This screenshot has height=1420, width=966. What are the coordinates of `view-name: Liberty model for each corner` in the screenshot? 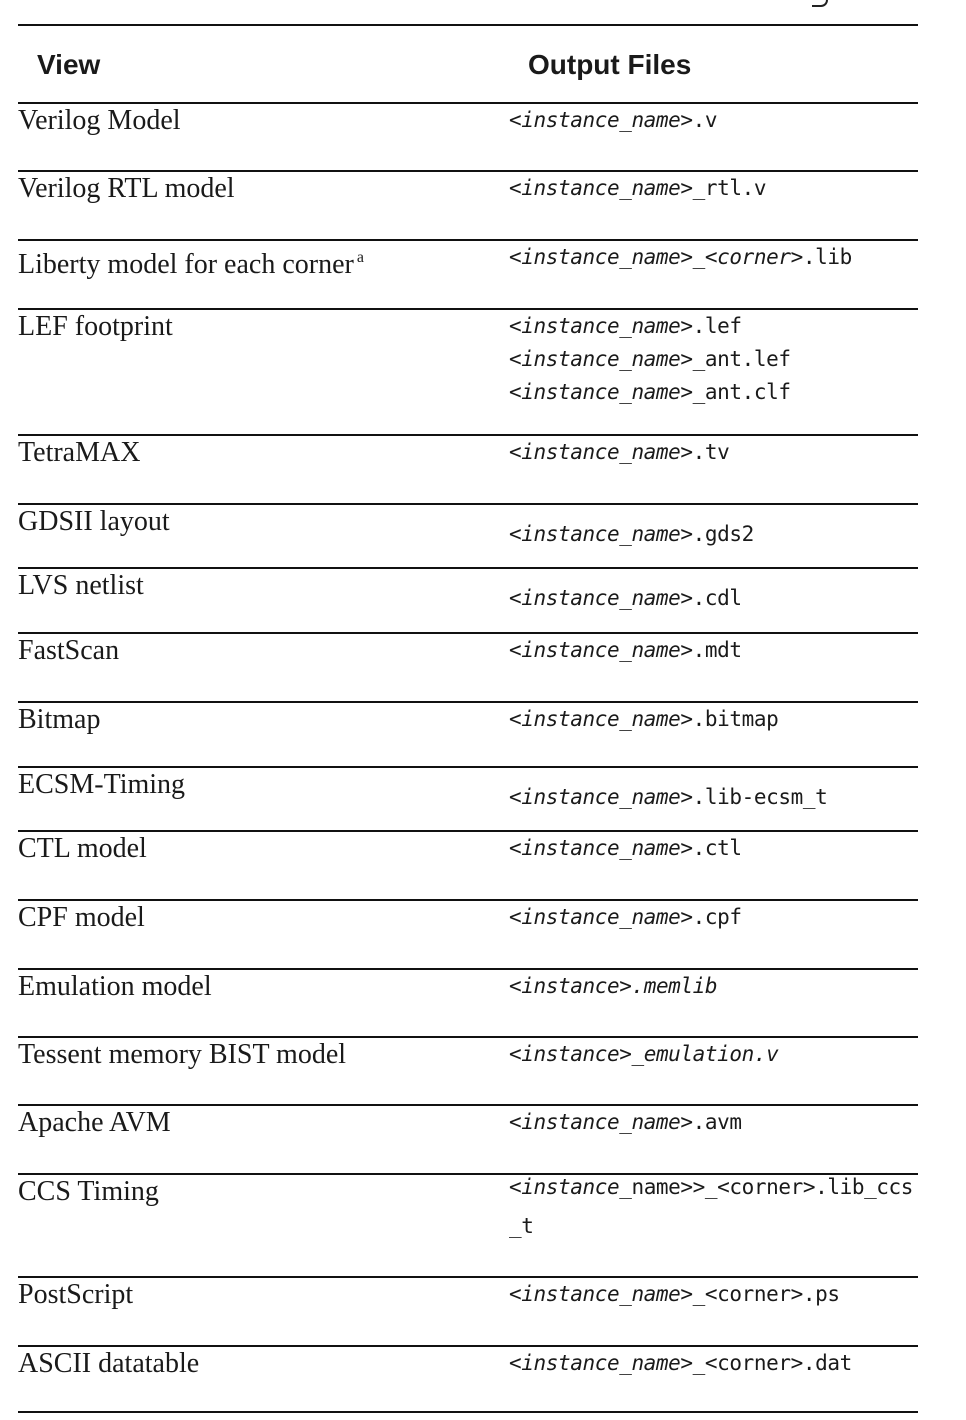 It's located at (186, 264).